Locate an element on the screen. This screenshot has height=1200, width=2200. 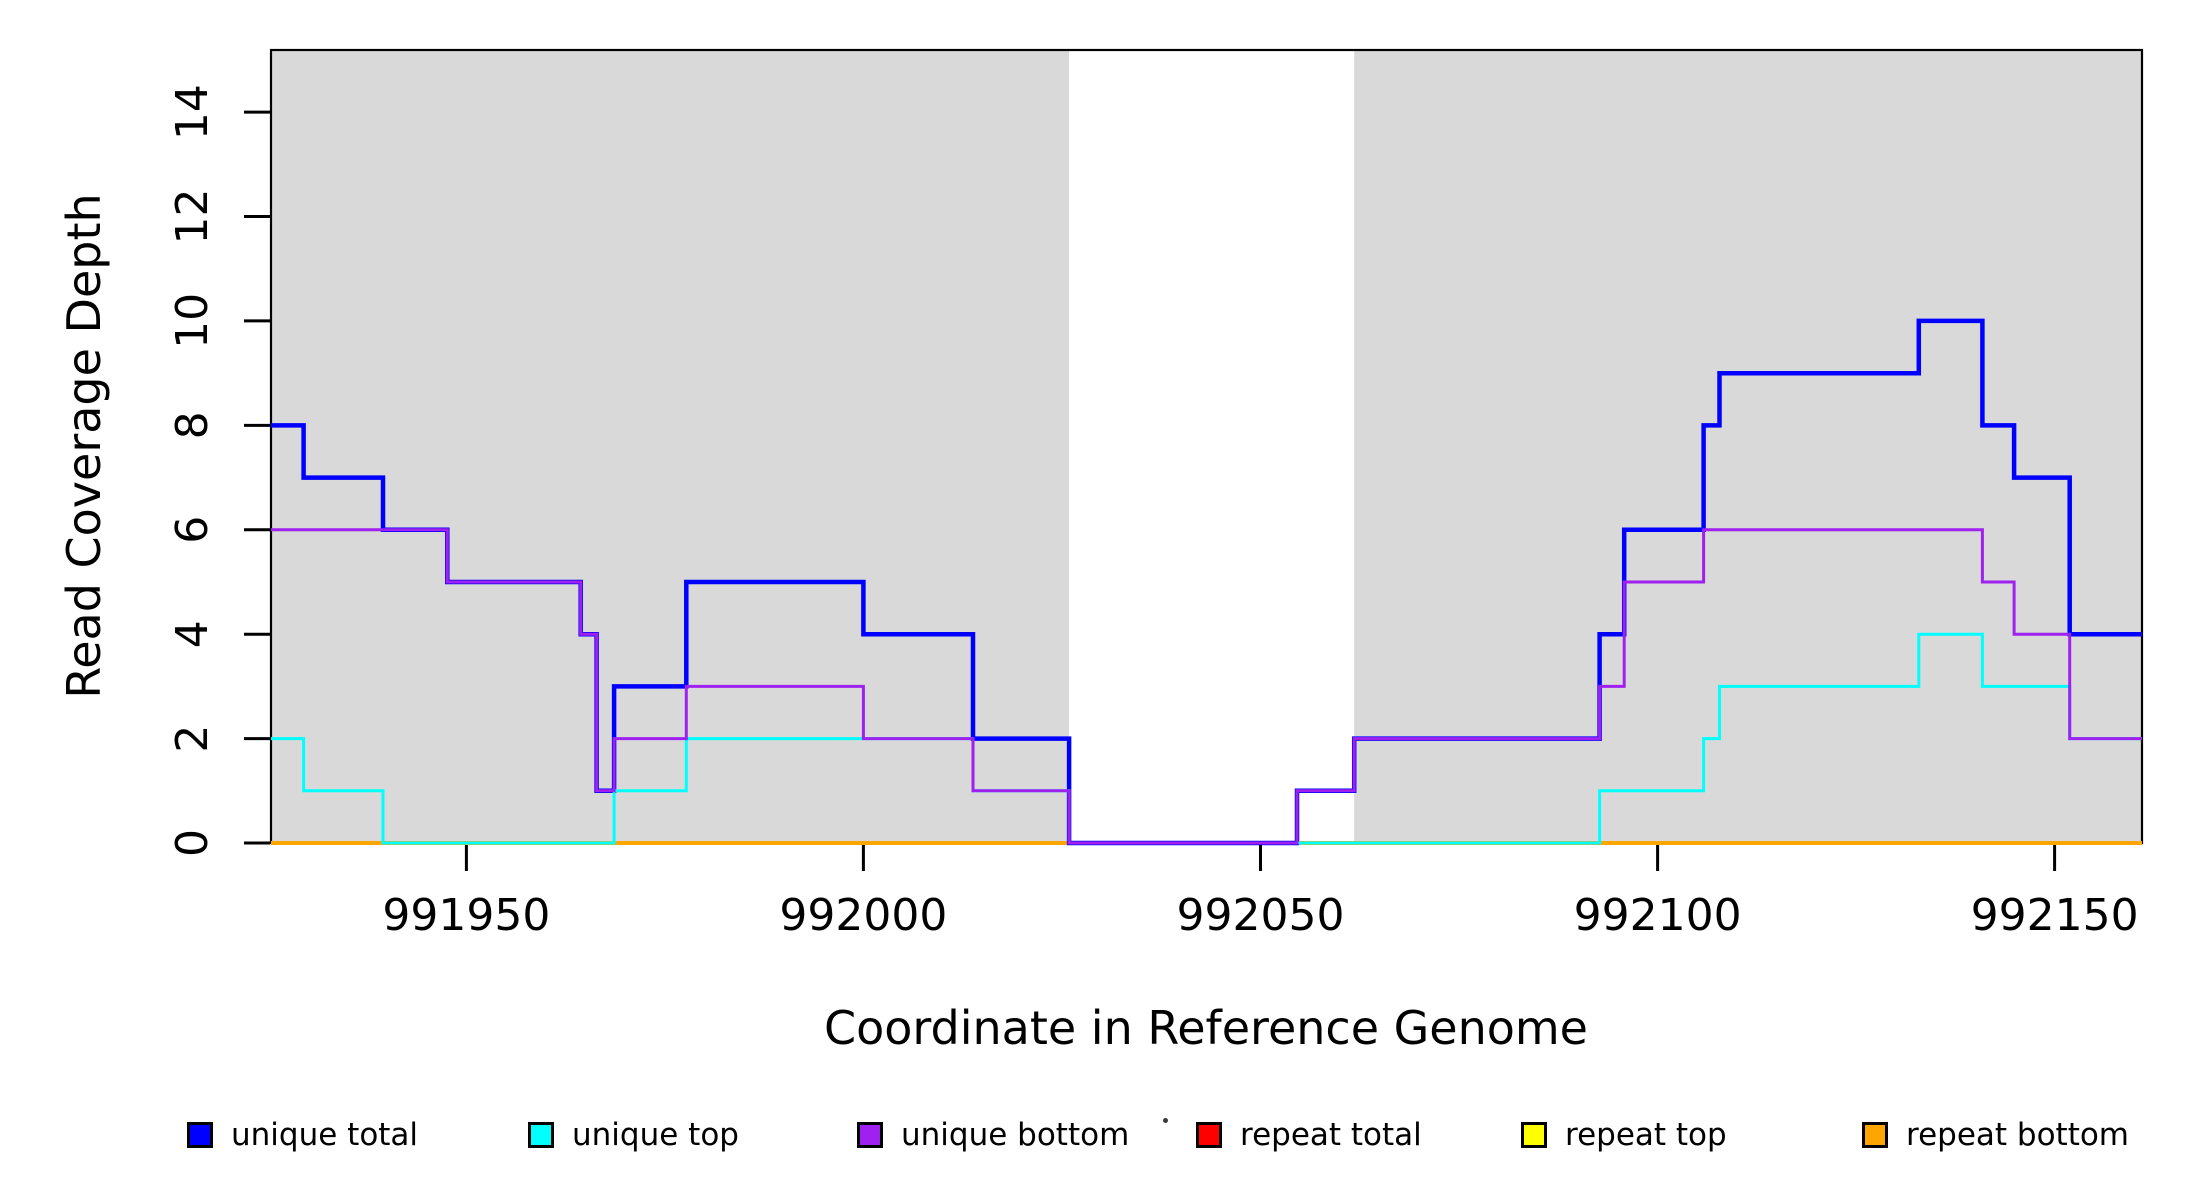
y-tick-label: 14 is located at coordinates (192, 112).